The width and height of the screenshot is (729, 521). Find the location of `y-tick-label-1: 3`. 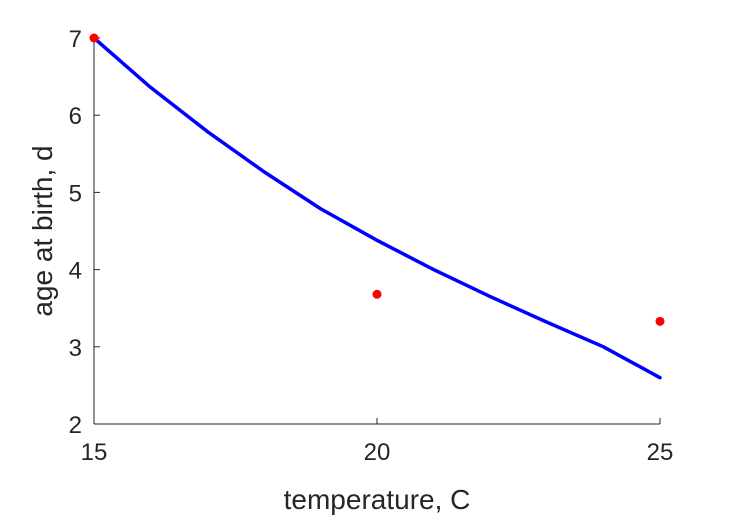

y-tick-label-1: 3 is located at coordinates (75, 348).